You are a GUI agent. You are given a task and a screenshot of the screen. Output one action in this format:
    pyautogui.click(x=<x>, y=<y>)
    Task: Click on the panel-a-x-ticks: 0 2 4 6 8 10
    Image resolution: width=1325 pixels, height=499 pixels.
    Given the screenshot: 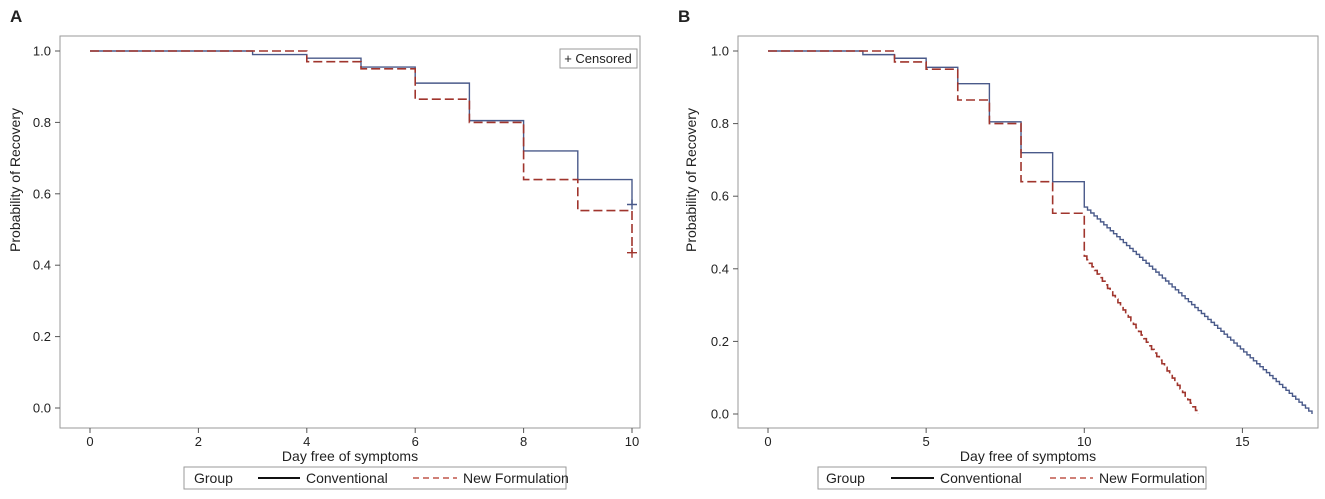 What is the action you would take?
    pyautogui.click(x=362, y=438)
    